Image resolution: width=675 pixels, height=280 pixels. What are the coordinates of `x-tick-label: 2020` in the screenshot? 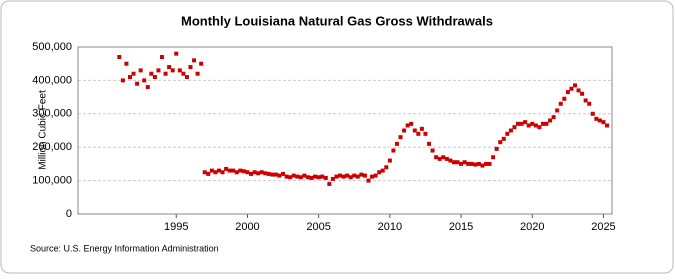 It's located at (532, 227).